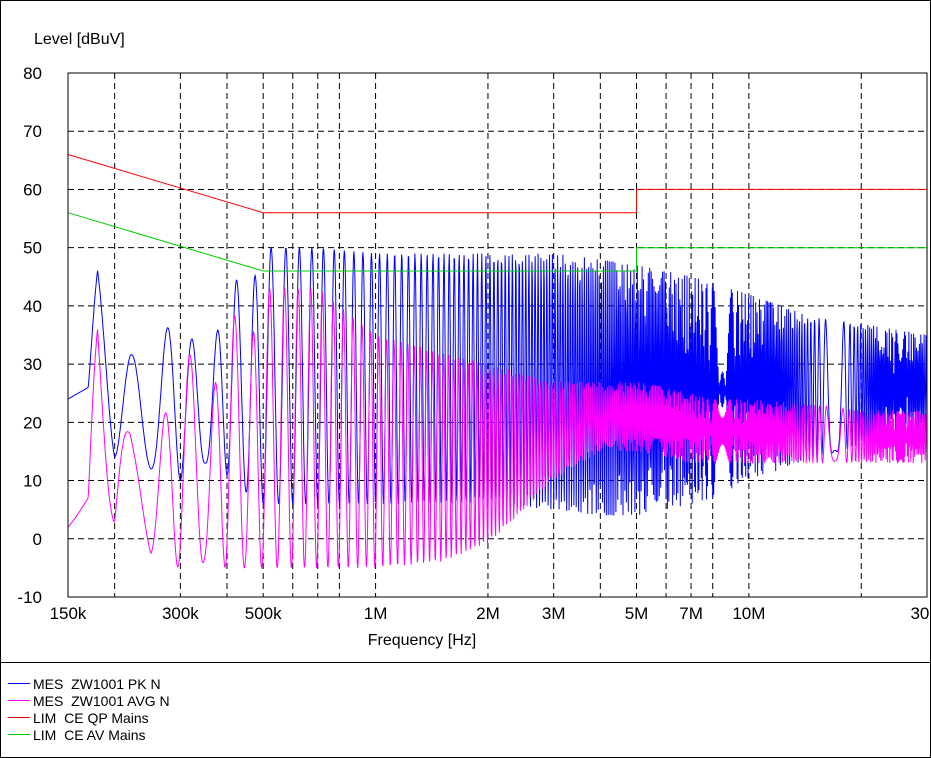 The width and height of the screenshot is (931, 758). Describe the element at coordinates (180, 613) in the screenshot. I see `x-tick-label: 300k` at that location.